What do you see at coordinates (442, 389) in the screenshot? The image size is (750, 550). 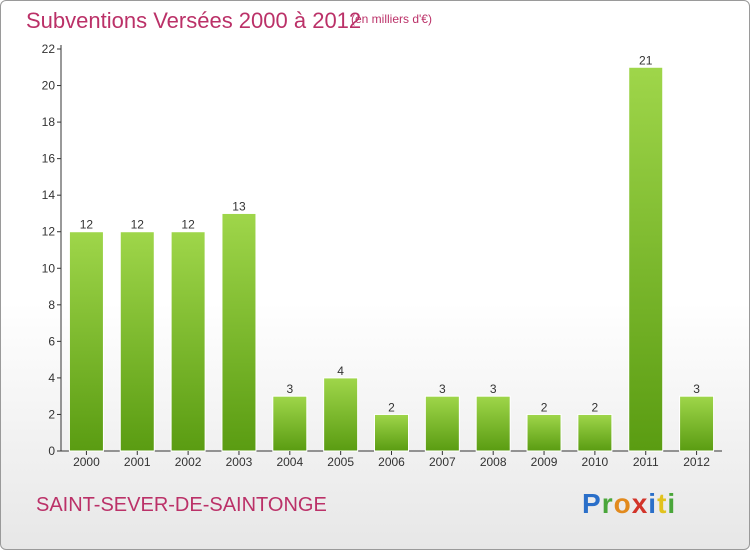 I see `data-label-2007: 3` at bounding box center [442, 389].